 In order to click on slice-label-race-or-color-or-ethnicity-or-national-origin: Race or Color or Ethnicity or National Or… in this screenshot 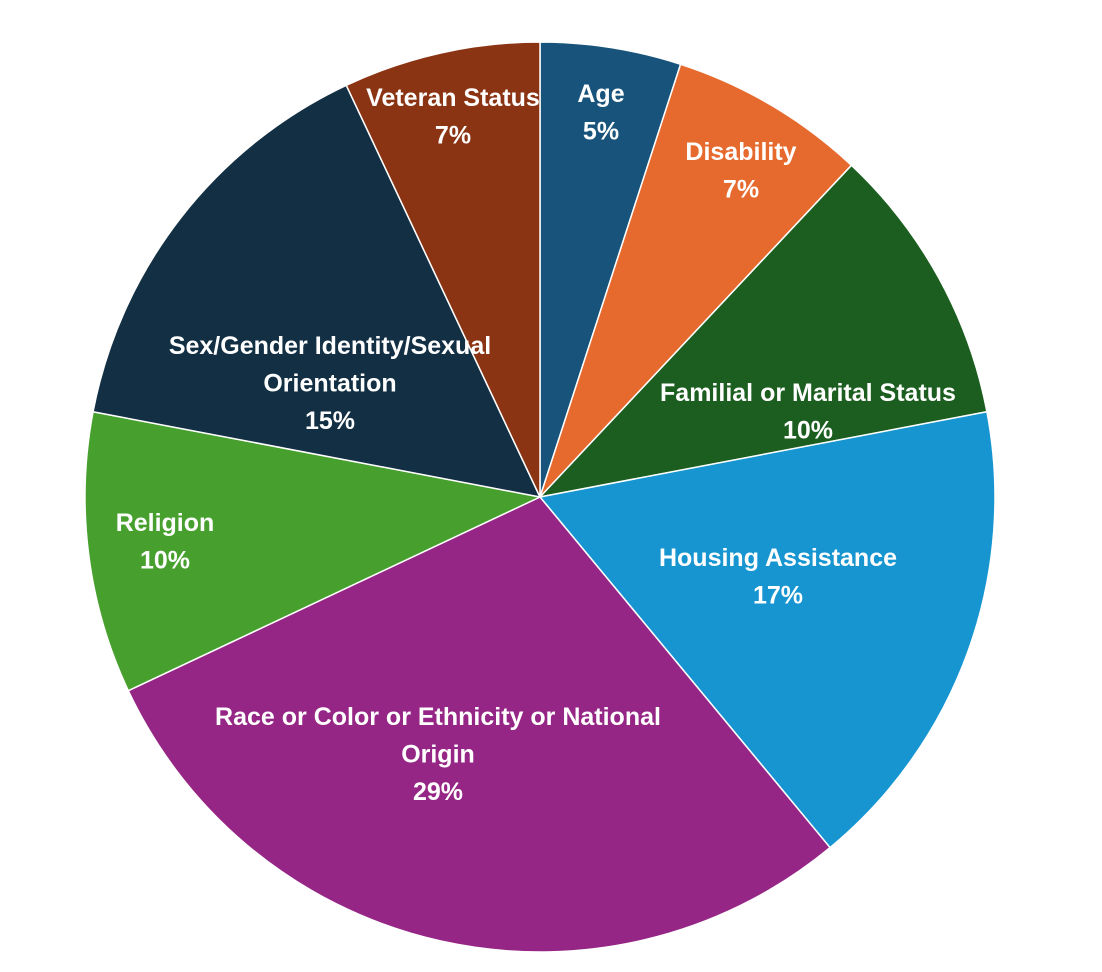, I will do `click(438, 754)`.